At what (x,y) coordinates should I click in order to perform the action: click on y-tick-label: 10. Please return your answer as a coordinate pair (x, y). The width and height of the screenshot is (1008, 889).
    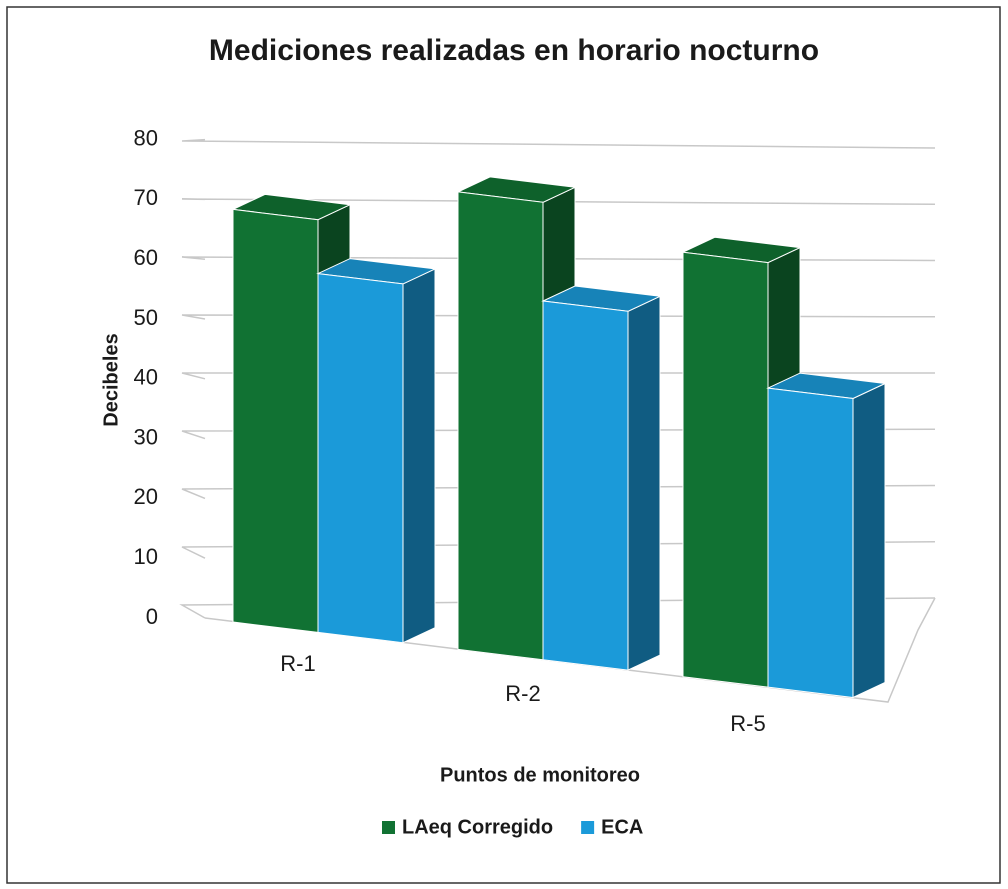
    Looking at the image, I should click on (146, 556).